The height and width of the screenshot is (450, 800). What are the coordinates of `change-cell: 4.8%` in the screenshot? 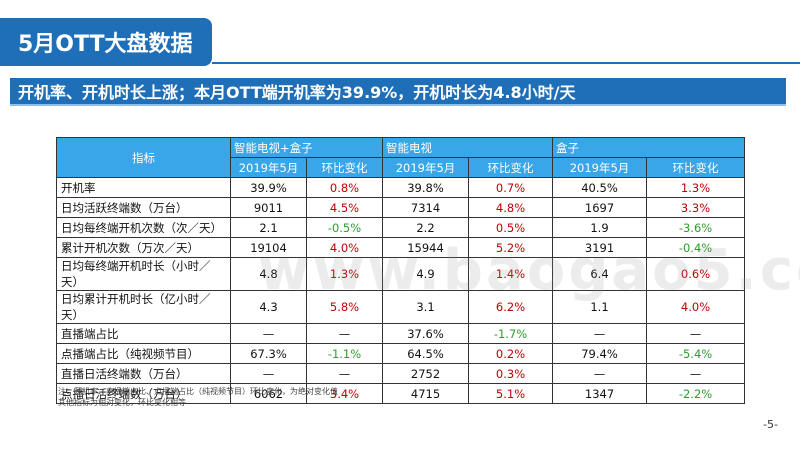 It's located at (511, 207).